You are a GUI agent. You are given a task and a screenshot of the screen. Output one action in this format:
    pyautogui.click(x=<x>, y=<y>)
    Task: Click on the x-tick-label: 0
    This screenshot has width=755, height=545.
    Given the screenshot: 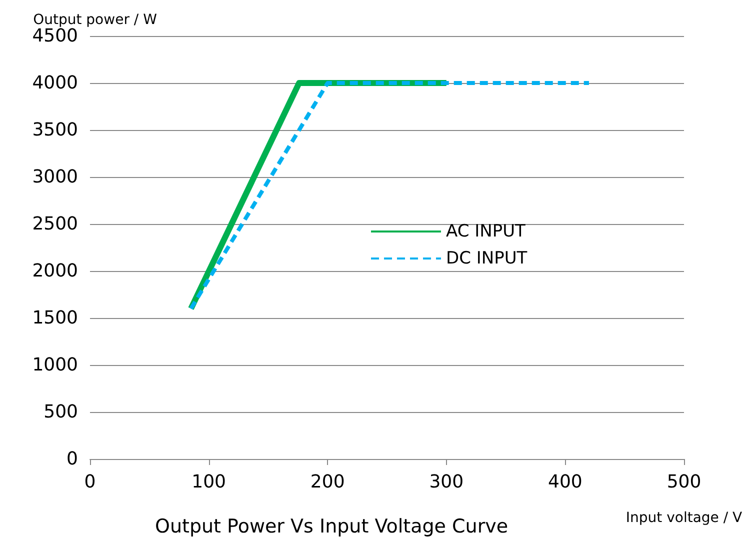 What is the action you would take?
    pyautogui.click(x=90, y=482)
    